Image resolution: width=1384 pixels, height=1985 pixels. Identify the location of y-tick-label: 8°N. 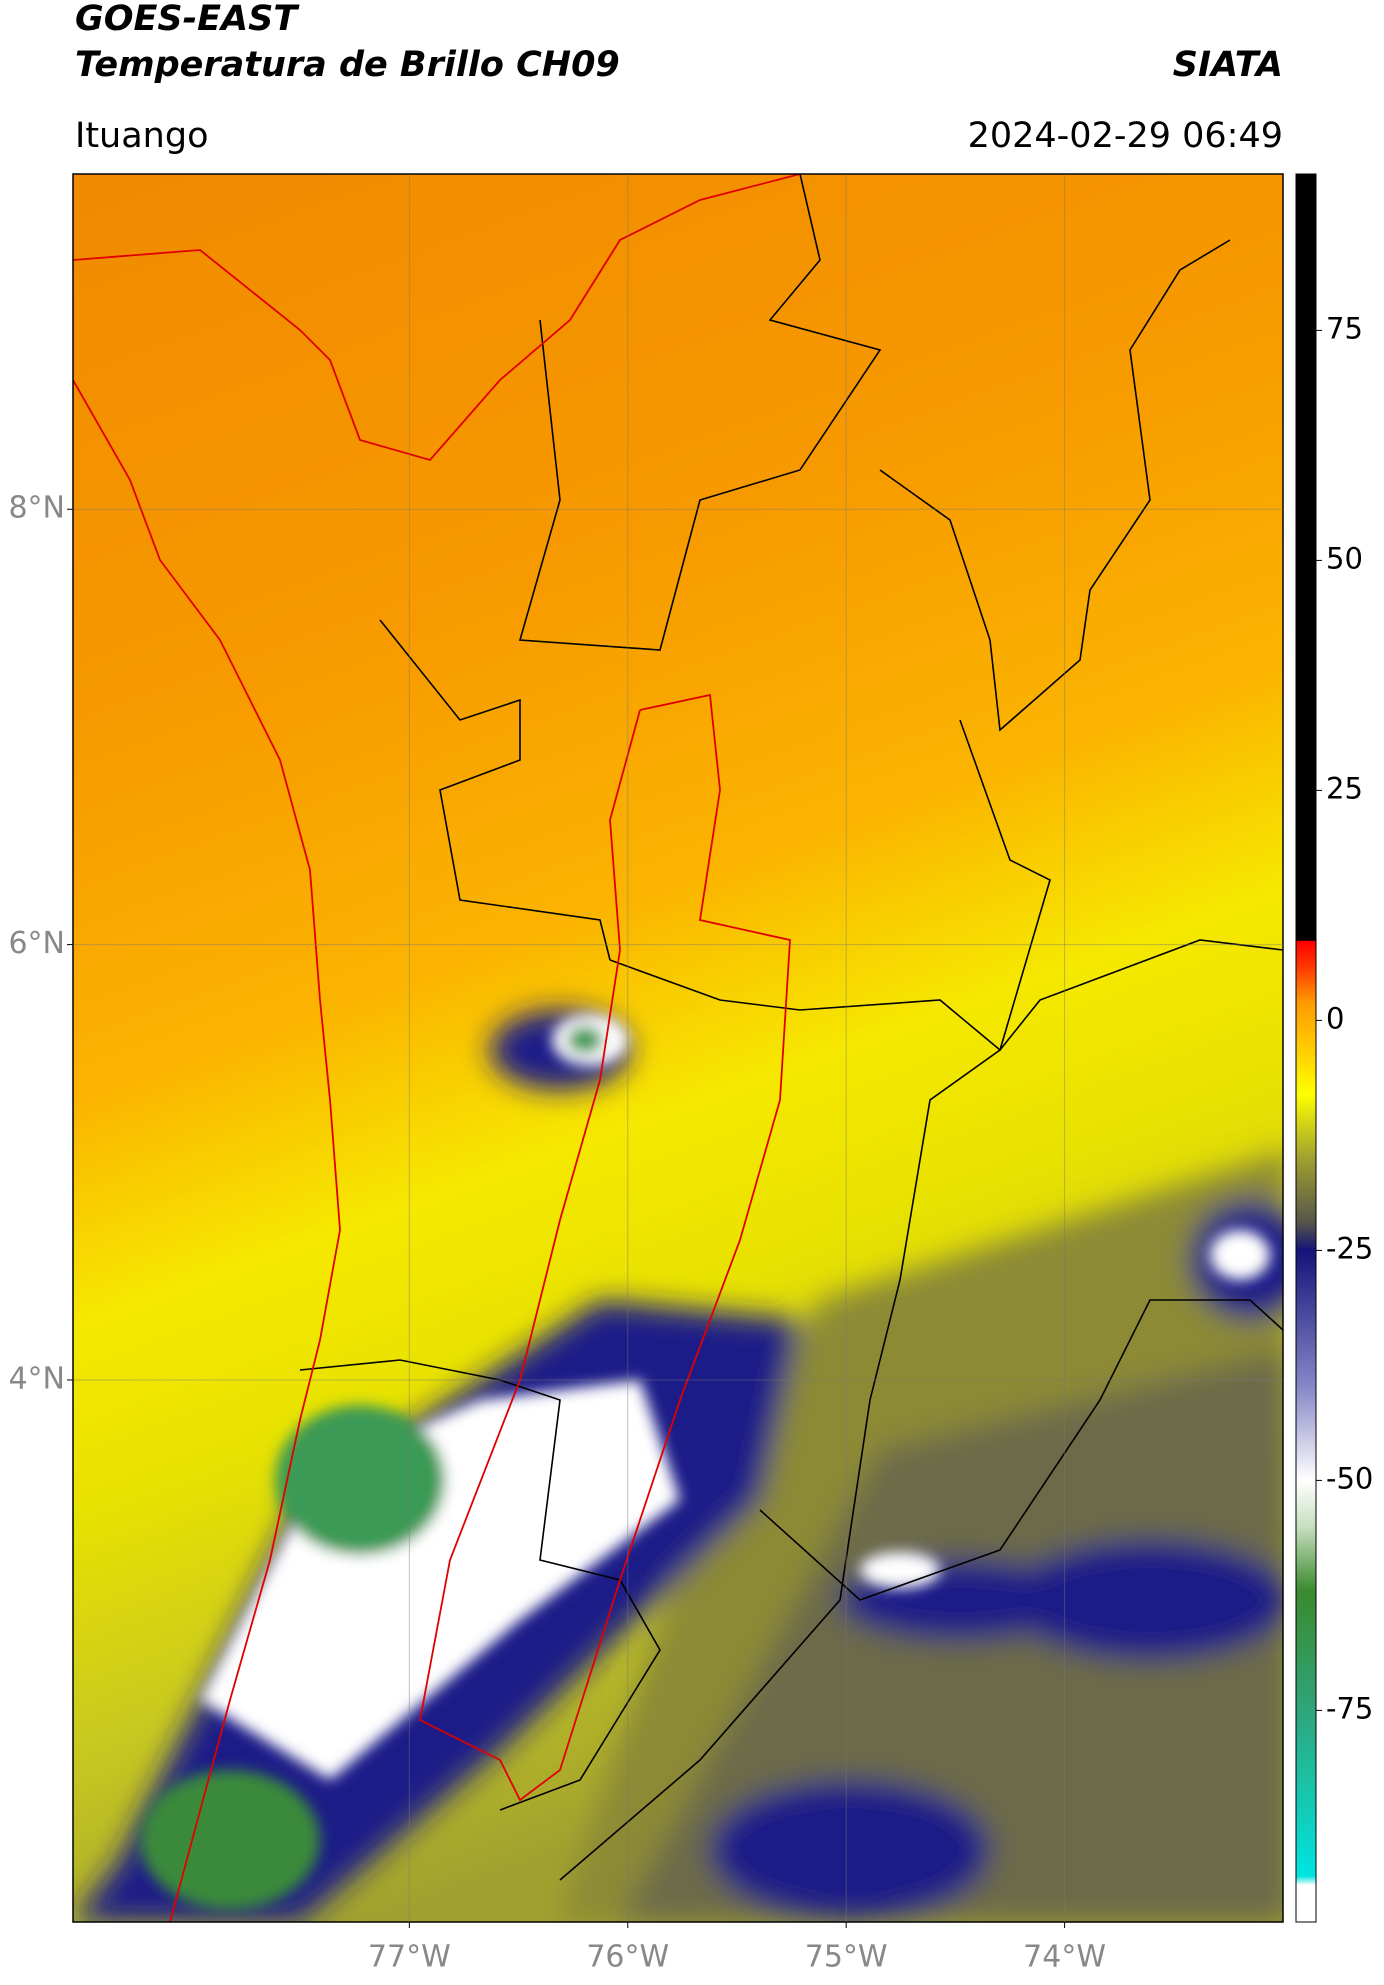
(36, 508).